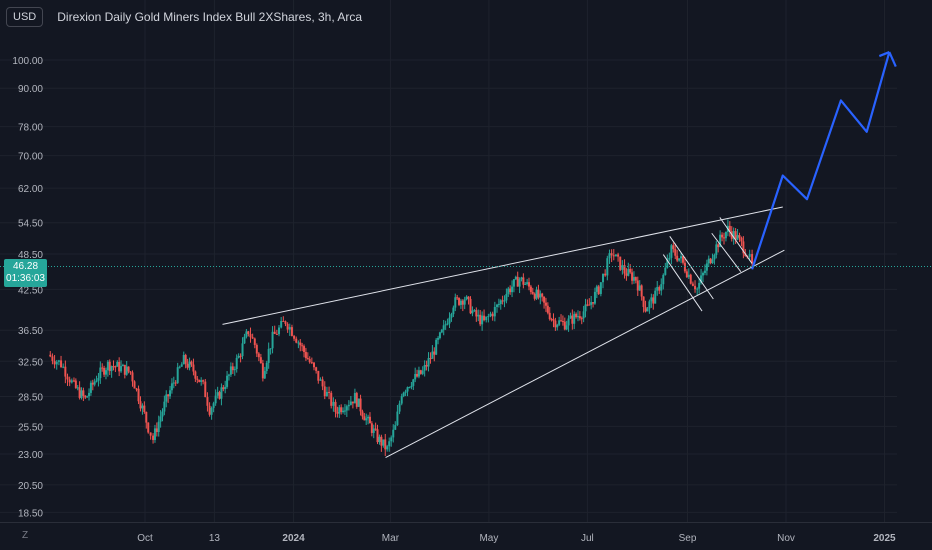 Image resolution: width=932 pixels, height=550 pixels. What do you see at coordinates (25, 266) in the screenshot?
I see `current-price-value: 46.28` at bounding box center [25, 266].